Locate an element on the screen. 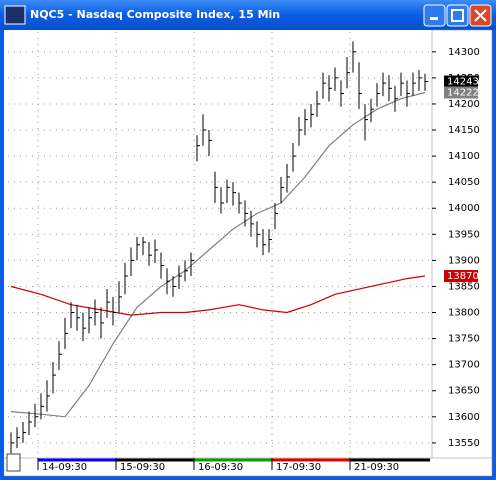  y-tick-label: 13950 is located at coordinates (464, 234).